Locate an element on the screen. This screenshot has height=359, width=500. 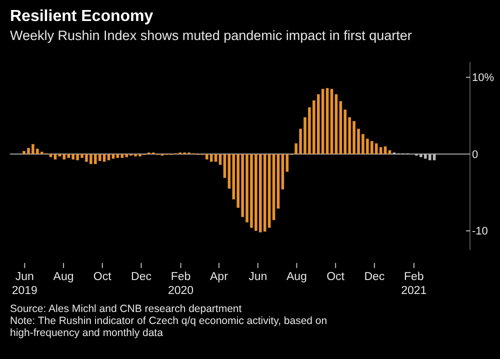
x-tick-label: Apr is located at coordinates (219, 277).